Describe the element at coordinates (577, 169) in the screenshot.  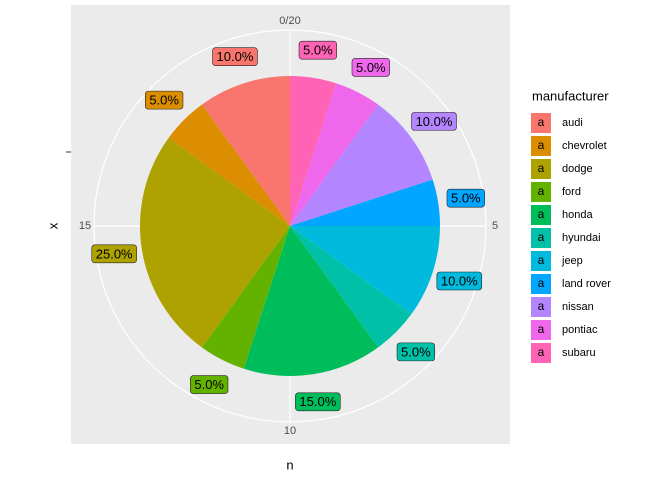
I see `legend-label: dodge` at that location.